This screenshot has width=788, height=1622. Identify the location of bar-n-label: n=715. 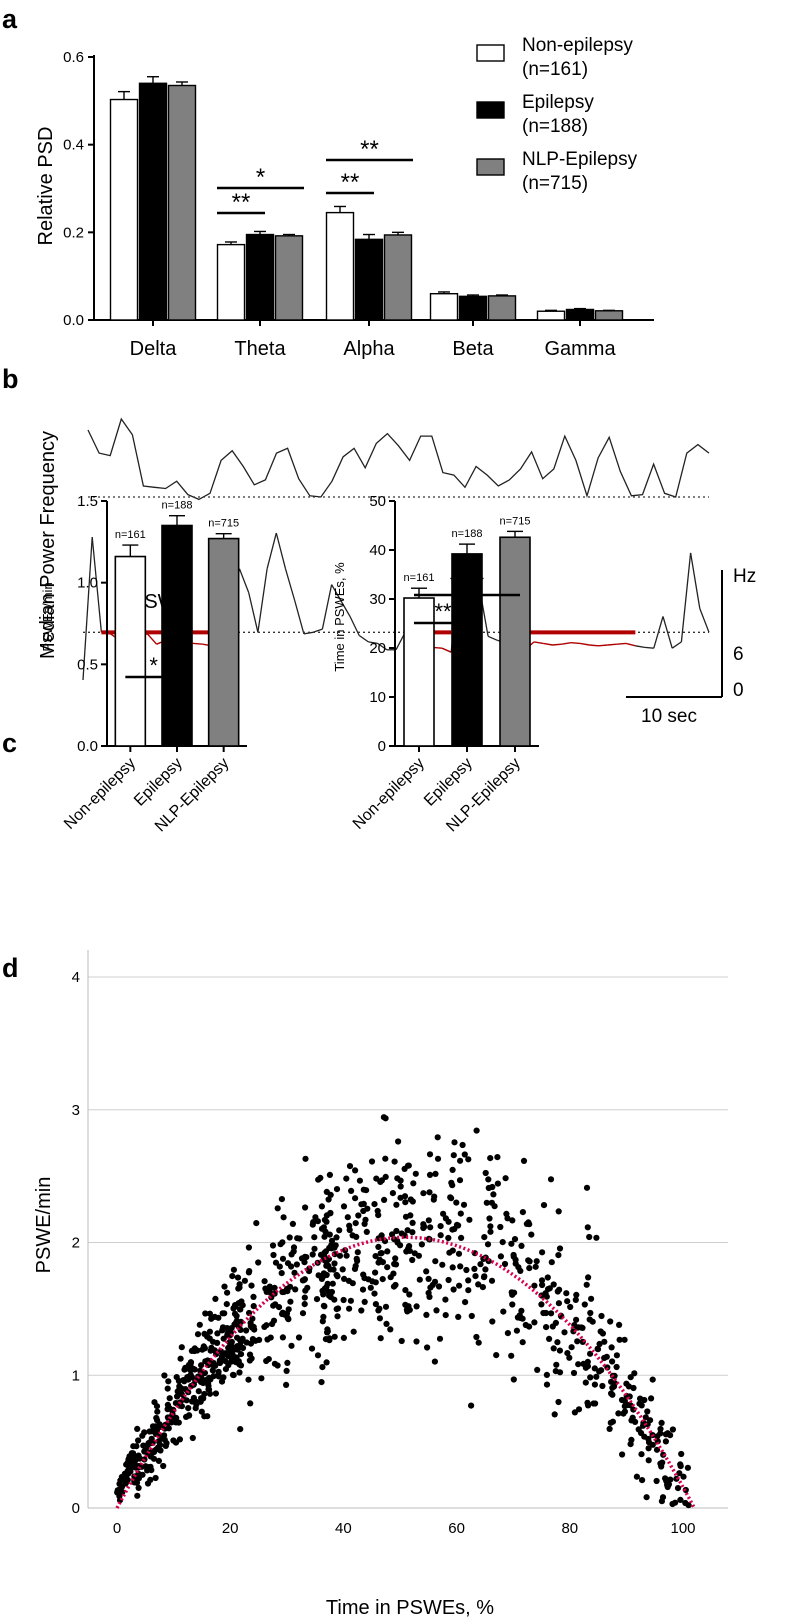
(515, 521).